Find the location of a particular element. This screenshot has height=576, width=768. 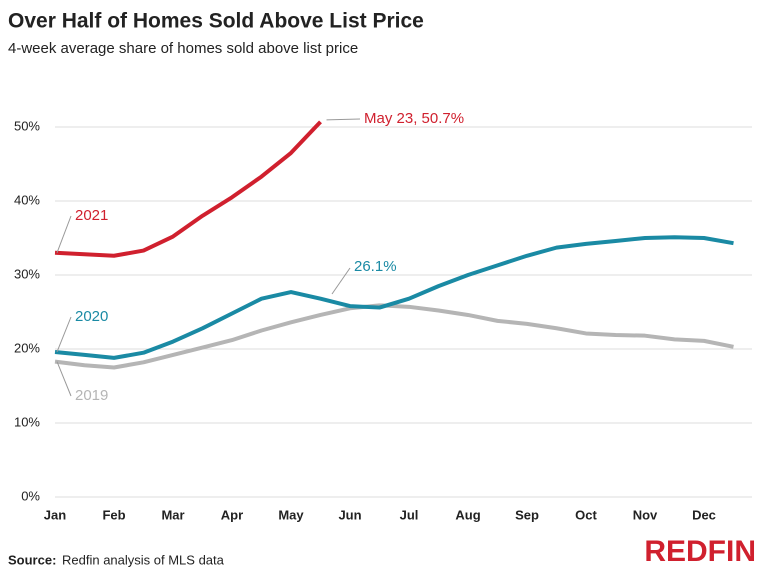

y-tick-label: 20% is located at coordinates (27, 347).